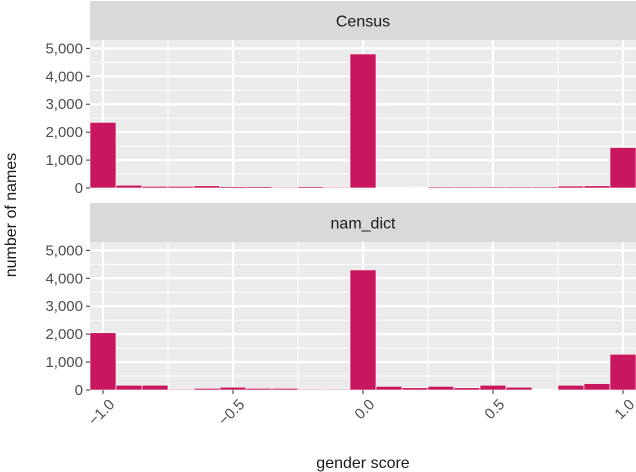  Describe the element at coordinates (623, 409) in the screenshot. I see `x-tick-label: 1.0` at that location.